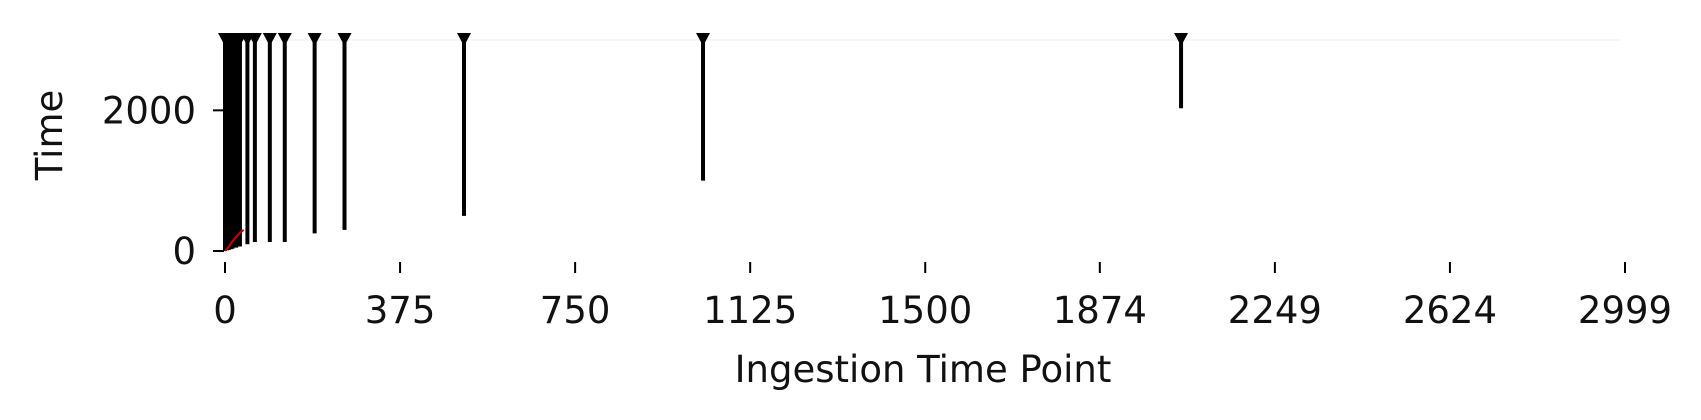 This screenshot has height=420, width=1701. I want to click on y-tick-label-0: 0, so click(184, 251).